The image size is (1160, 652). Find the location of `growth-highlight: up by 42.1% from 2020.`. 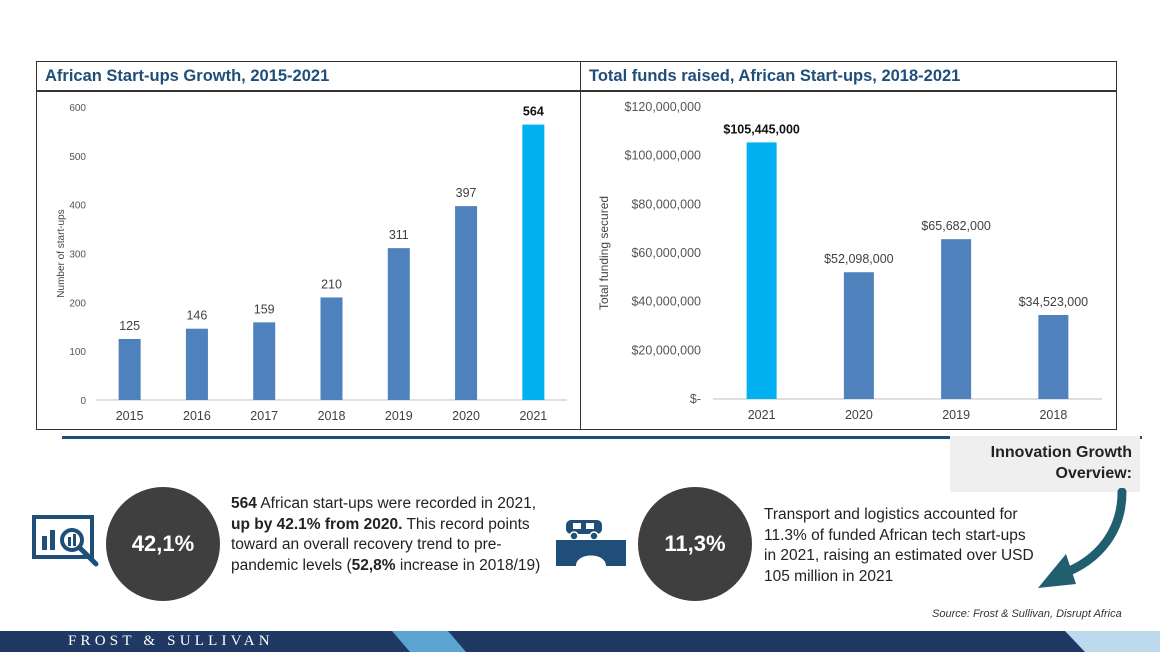

growth-highlight: up by 42.1% from 2020. is located at coordinates (317, 524).